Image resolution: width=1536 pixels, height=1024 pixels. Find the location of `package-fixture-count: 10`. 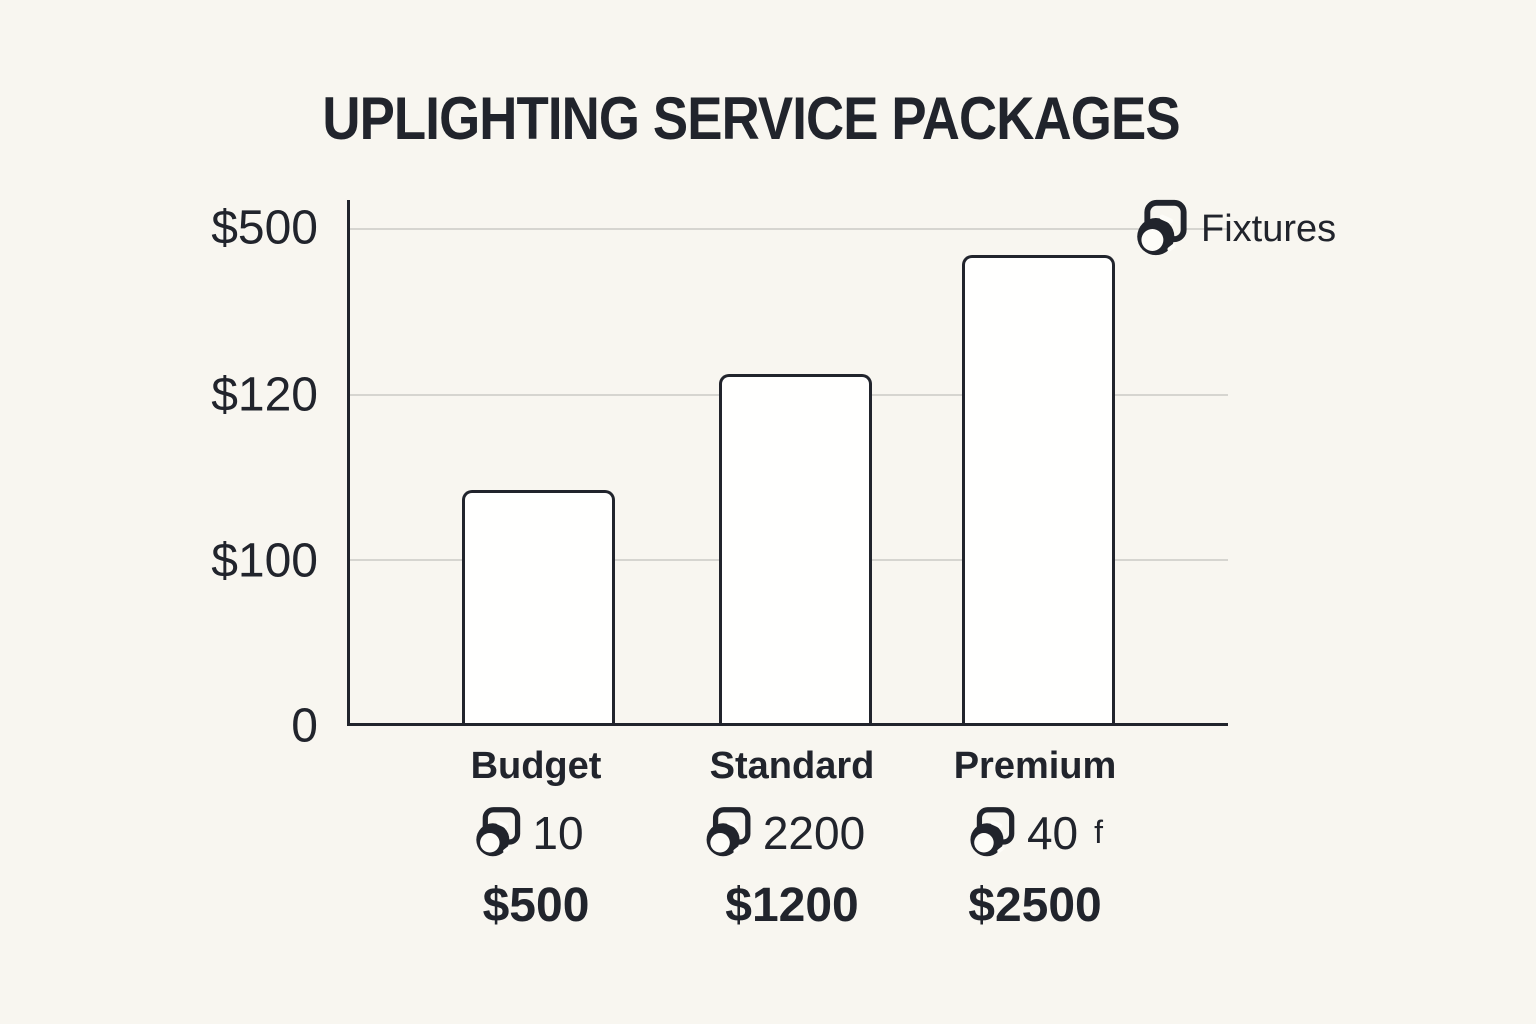

package-fixture-count: 10 is located at coordinates (558, 832).